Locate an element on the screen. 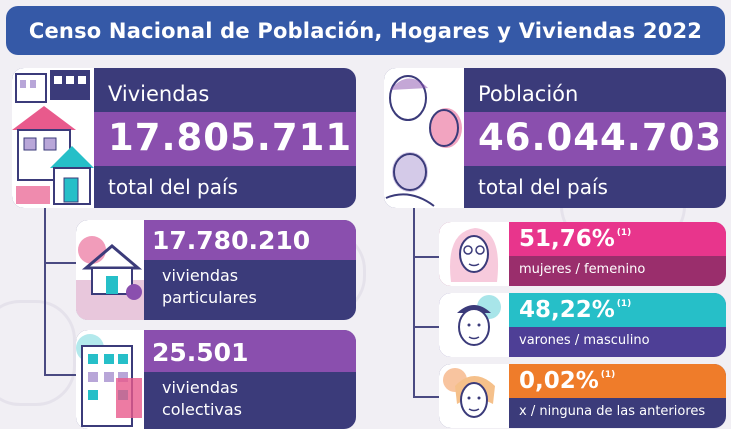 Image resolution: width=731 pixels, height=429 pixels. varones-value-band is located at coordinates (617, 310).